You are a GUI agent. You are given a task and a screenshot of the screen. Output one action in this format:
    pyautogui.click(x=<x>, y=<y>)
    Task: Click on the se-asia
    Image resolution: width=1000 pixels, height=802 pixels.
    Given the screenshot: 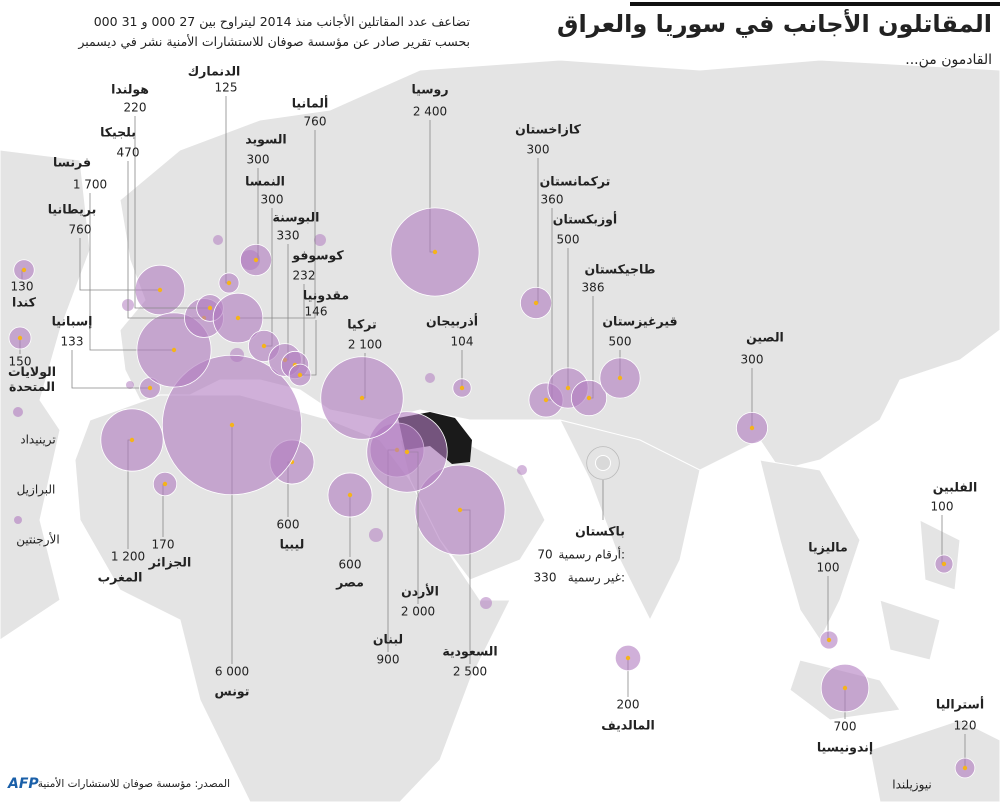 What is the action you would take?
    pyautogui.click(x=810, y=550)
    